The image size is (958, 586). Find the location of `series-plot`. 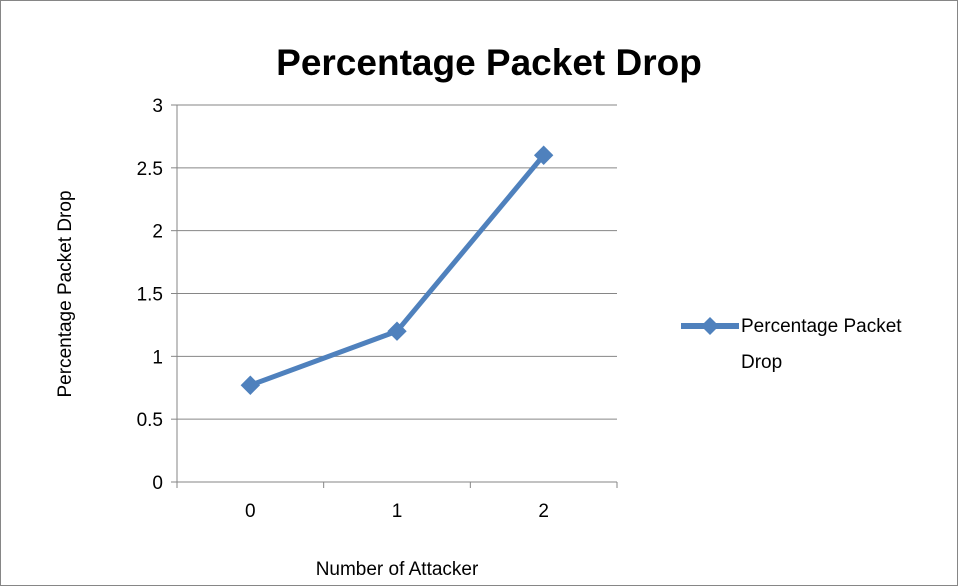

series-plot is located at coordinates (397, 270).